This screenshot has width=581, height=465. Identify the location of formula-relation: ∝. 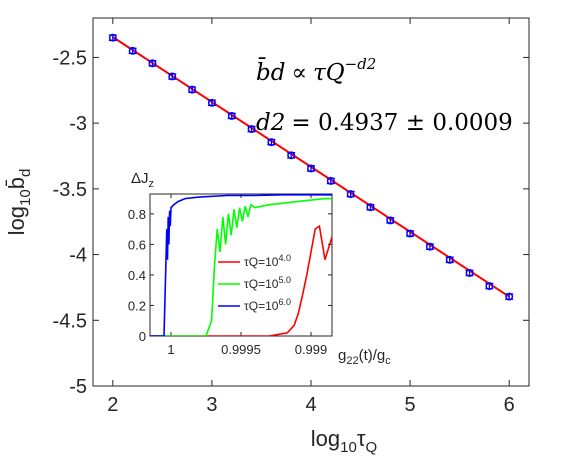
(299, 73).